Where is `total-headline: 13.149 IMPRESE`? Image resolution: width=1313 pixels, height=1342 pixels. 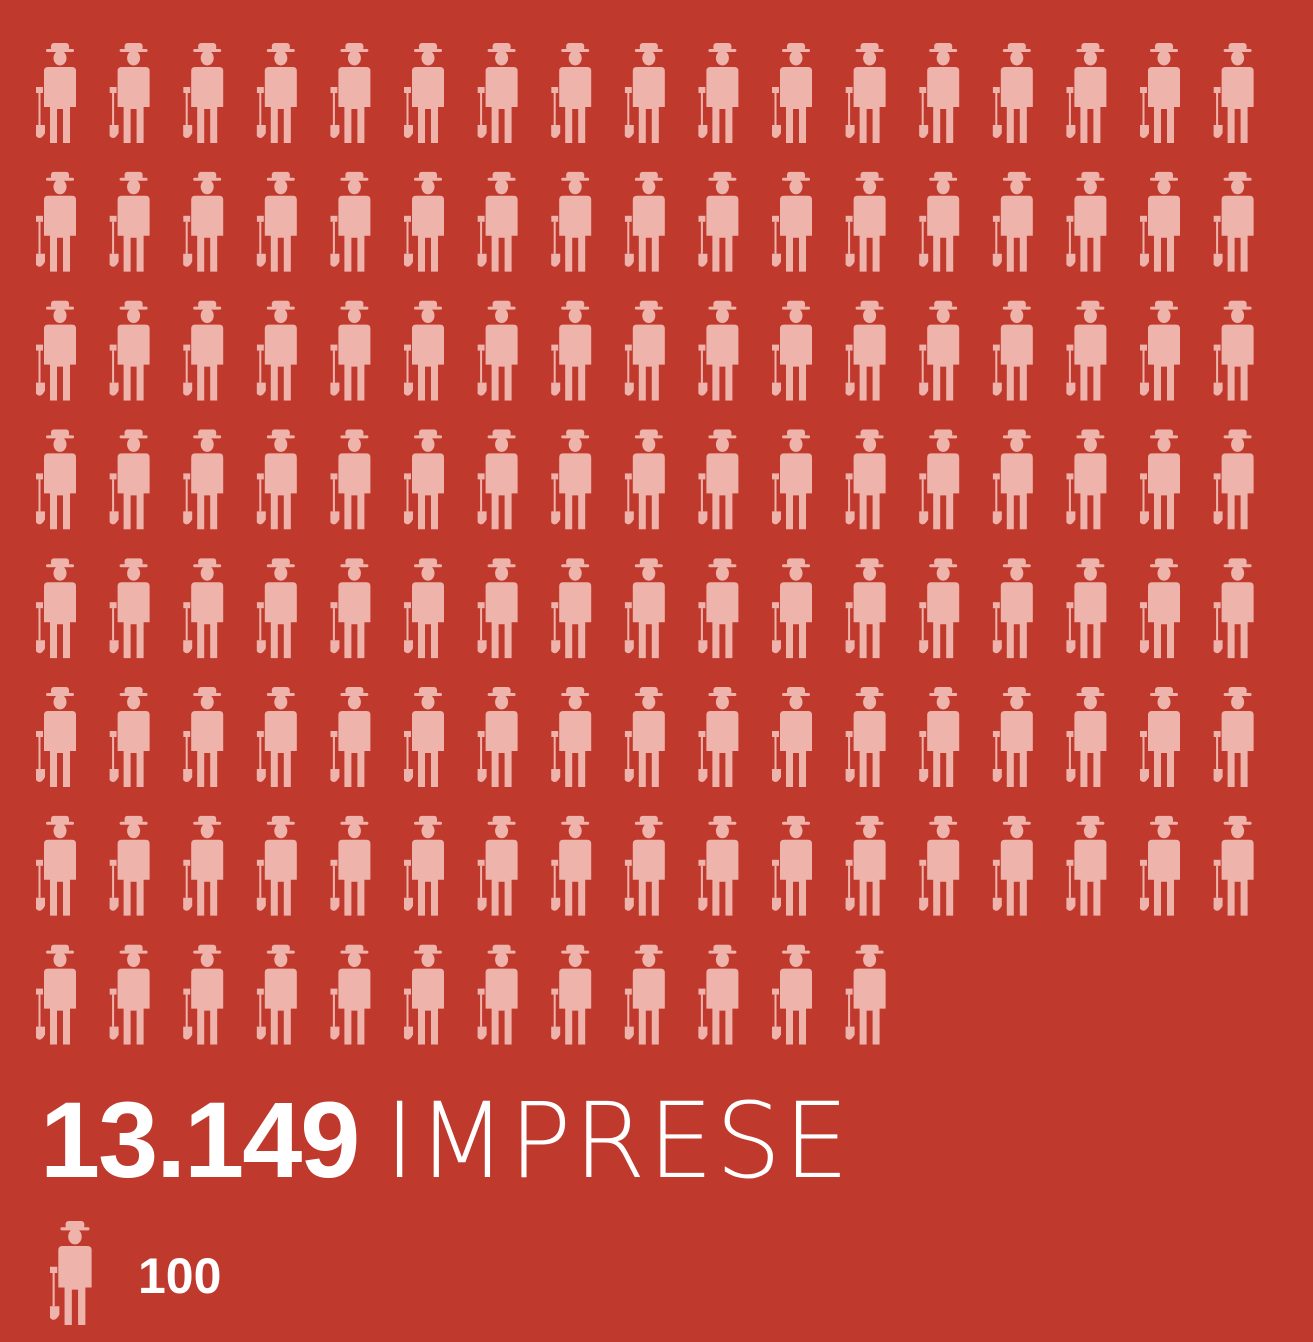
total-headline: 13.149 IMPRESE is located at coordinates (446, 1140).